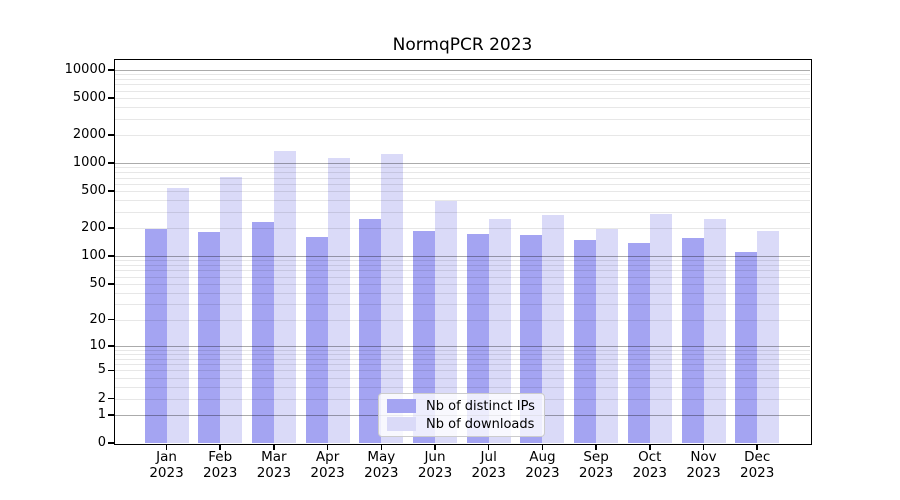 The height and width of the screenshot is (500, 900). What do you see at coordinates (401, 424) in the screenshot?
I see `legend-swatch-downloads` at bounding box center [401, 424].